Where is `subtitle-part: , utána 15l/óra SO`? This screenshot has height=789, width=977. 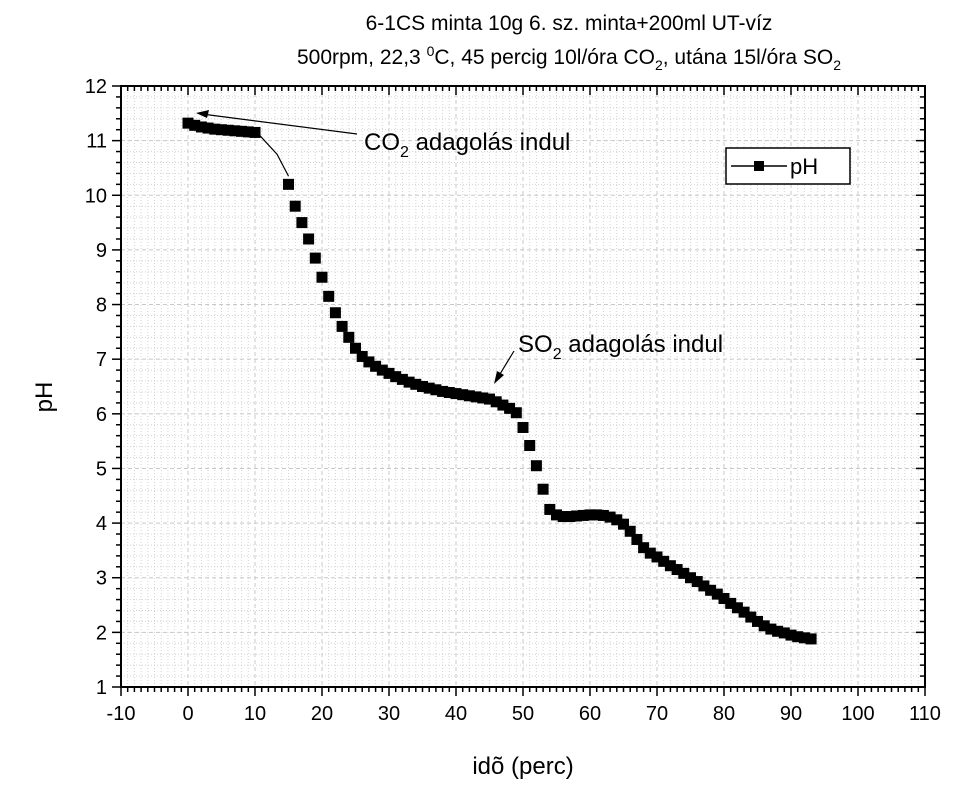
subtitle-part: , utána 15l/óra SO is located at coordinates (748, 57).